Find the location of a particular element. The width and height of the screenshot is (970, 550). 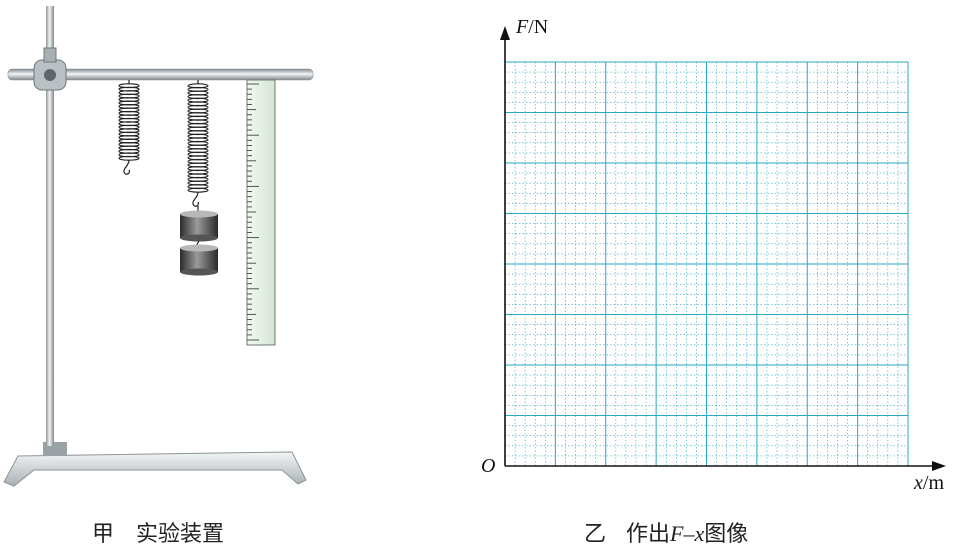

clamp is located at coordinates (50, 69).